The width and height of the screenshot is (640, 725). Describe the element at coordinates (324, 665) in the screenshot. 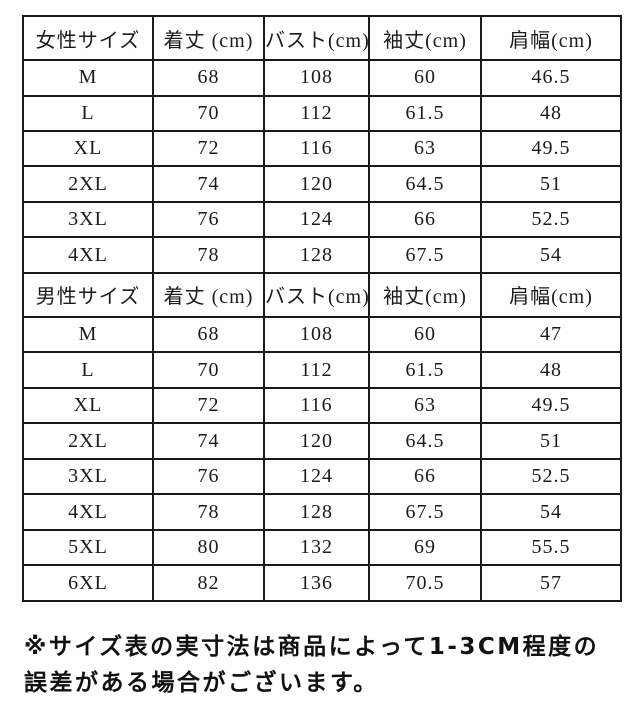

I see `size-note: ※サイズ表の実寸法は商品によって1-3CM程度の 誤差がある場合がございます。` at that location.